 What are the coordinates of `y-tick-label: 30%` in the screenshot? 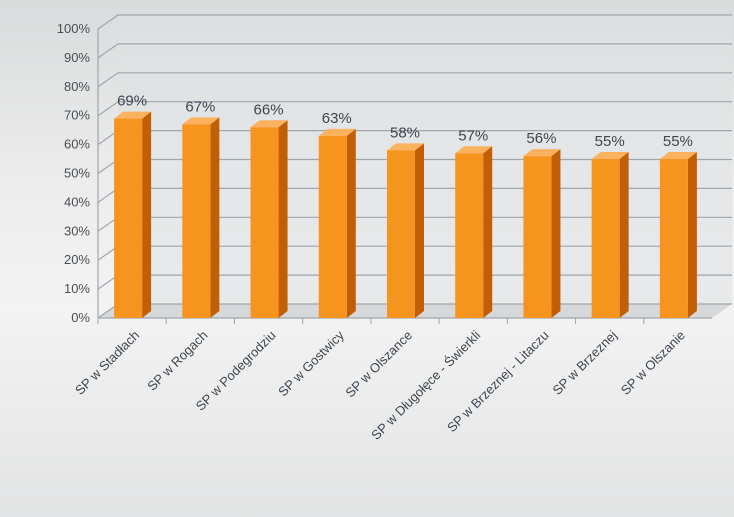 It's located at (77, 230).